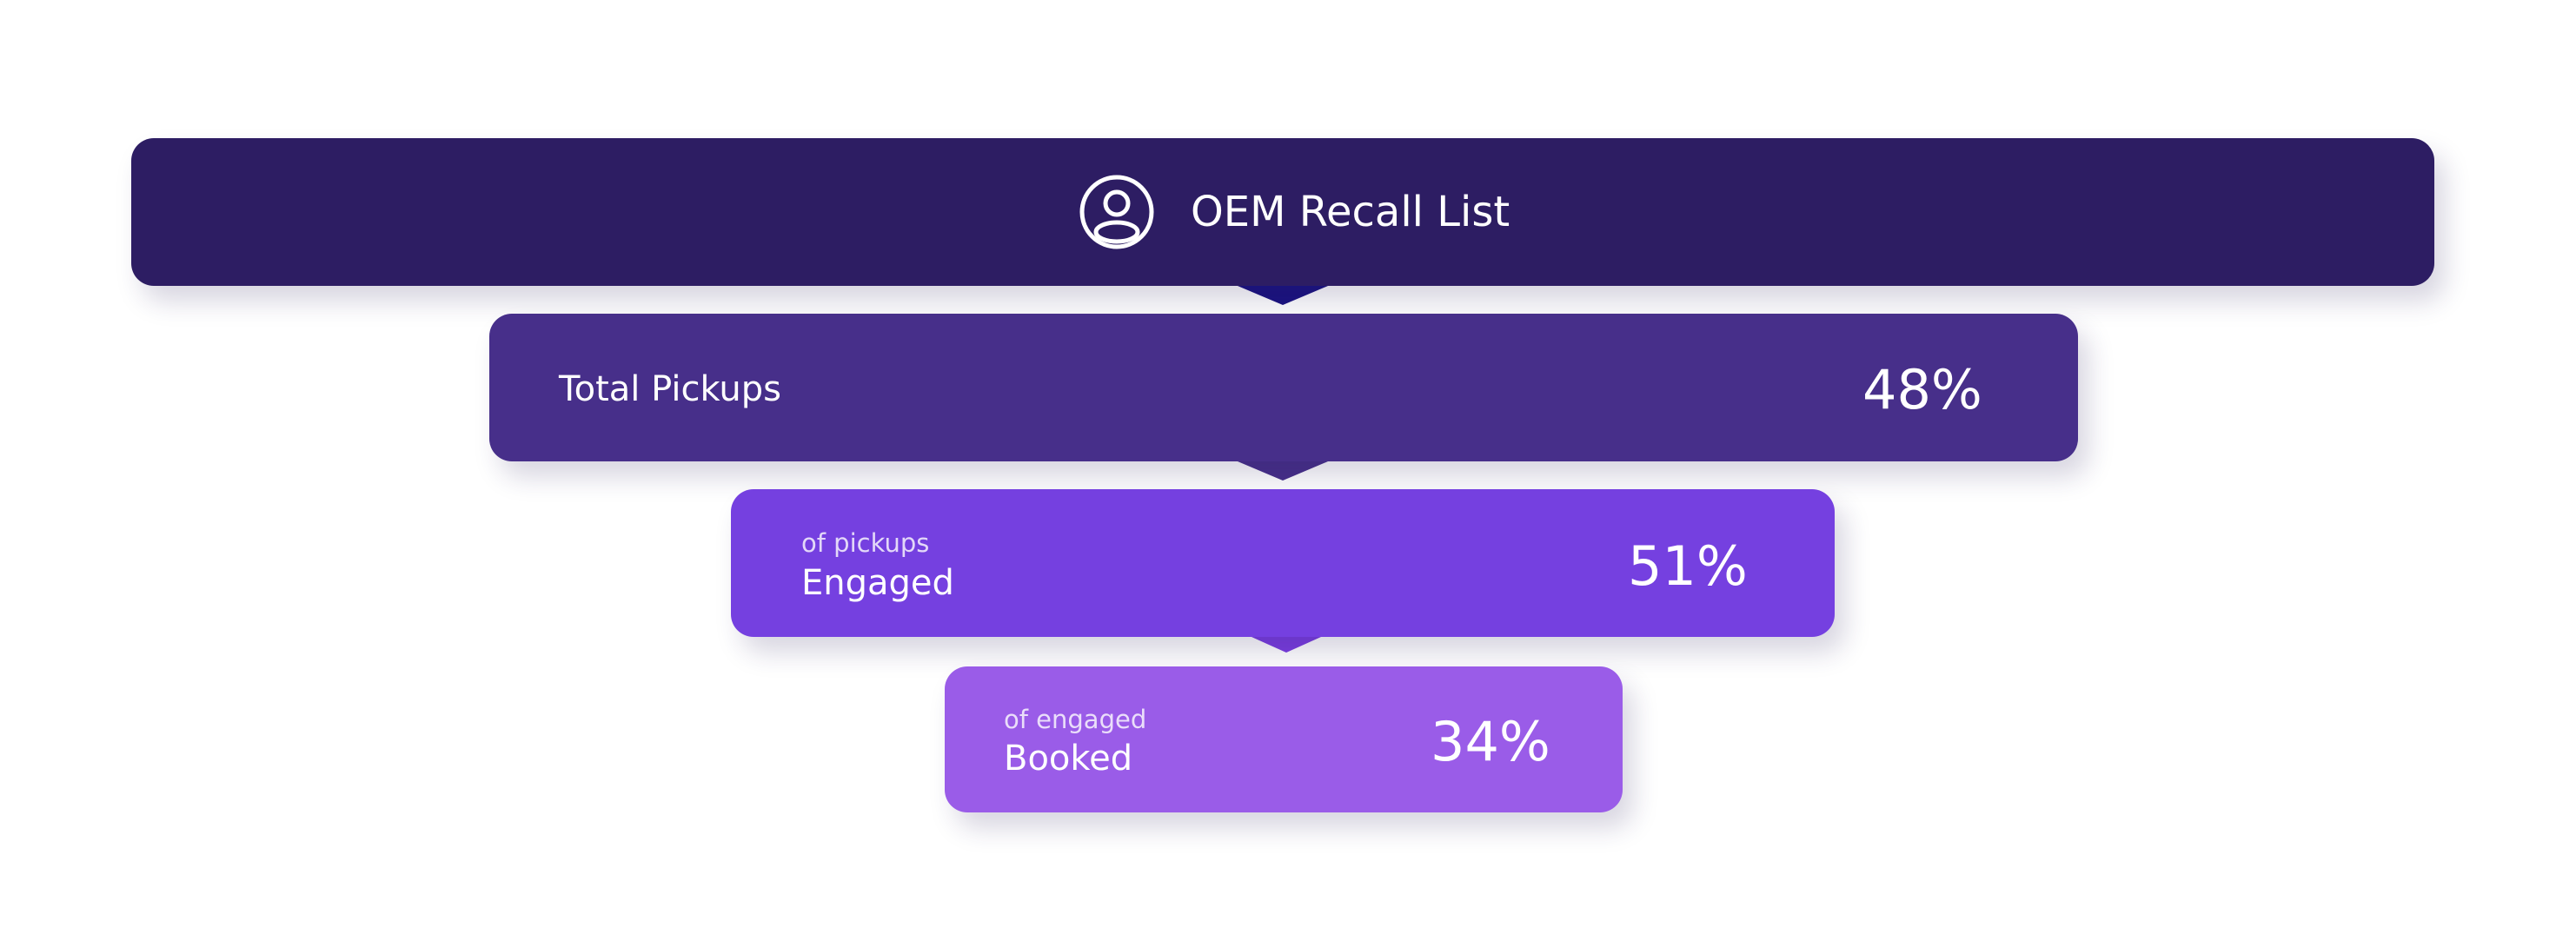 This screenshot has height=928, width=2576. I want to click on stage-value: 34%, so click(1490, 742).